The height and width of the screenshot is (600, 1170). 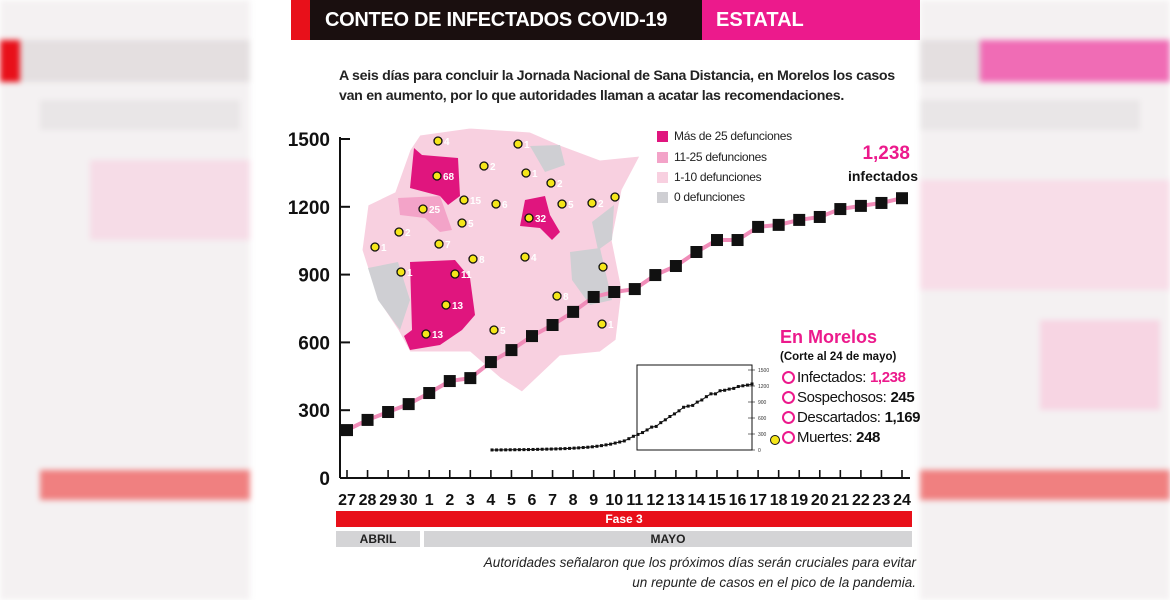 I want to click on summary-label: Infectados:, so click(x=831, y=377).